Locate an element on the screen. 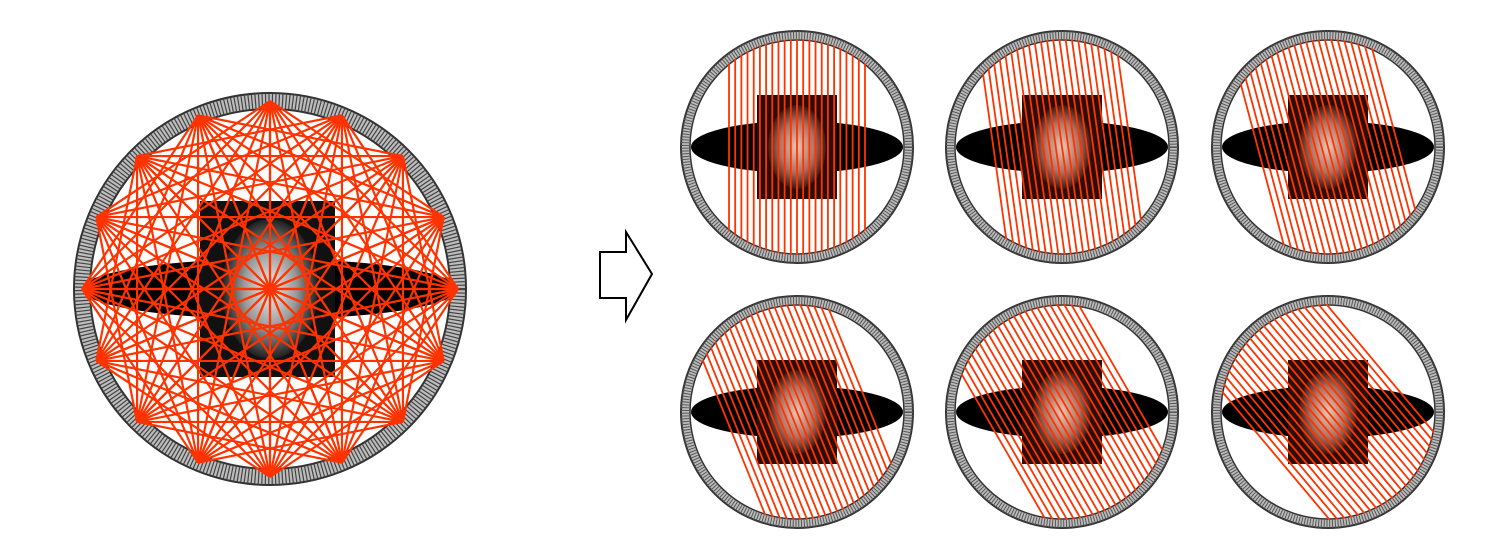 Image resolution: width=1503 pixels, height=540 pixels. transform-arrow-icon is located at coordinates (626, 276).